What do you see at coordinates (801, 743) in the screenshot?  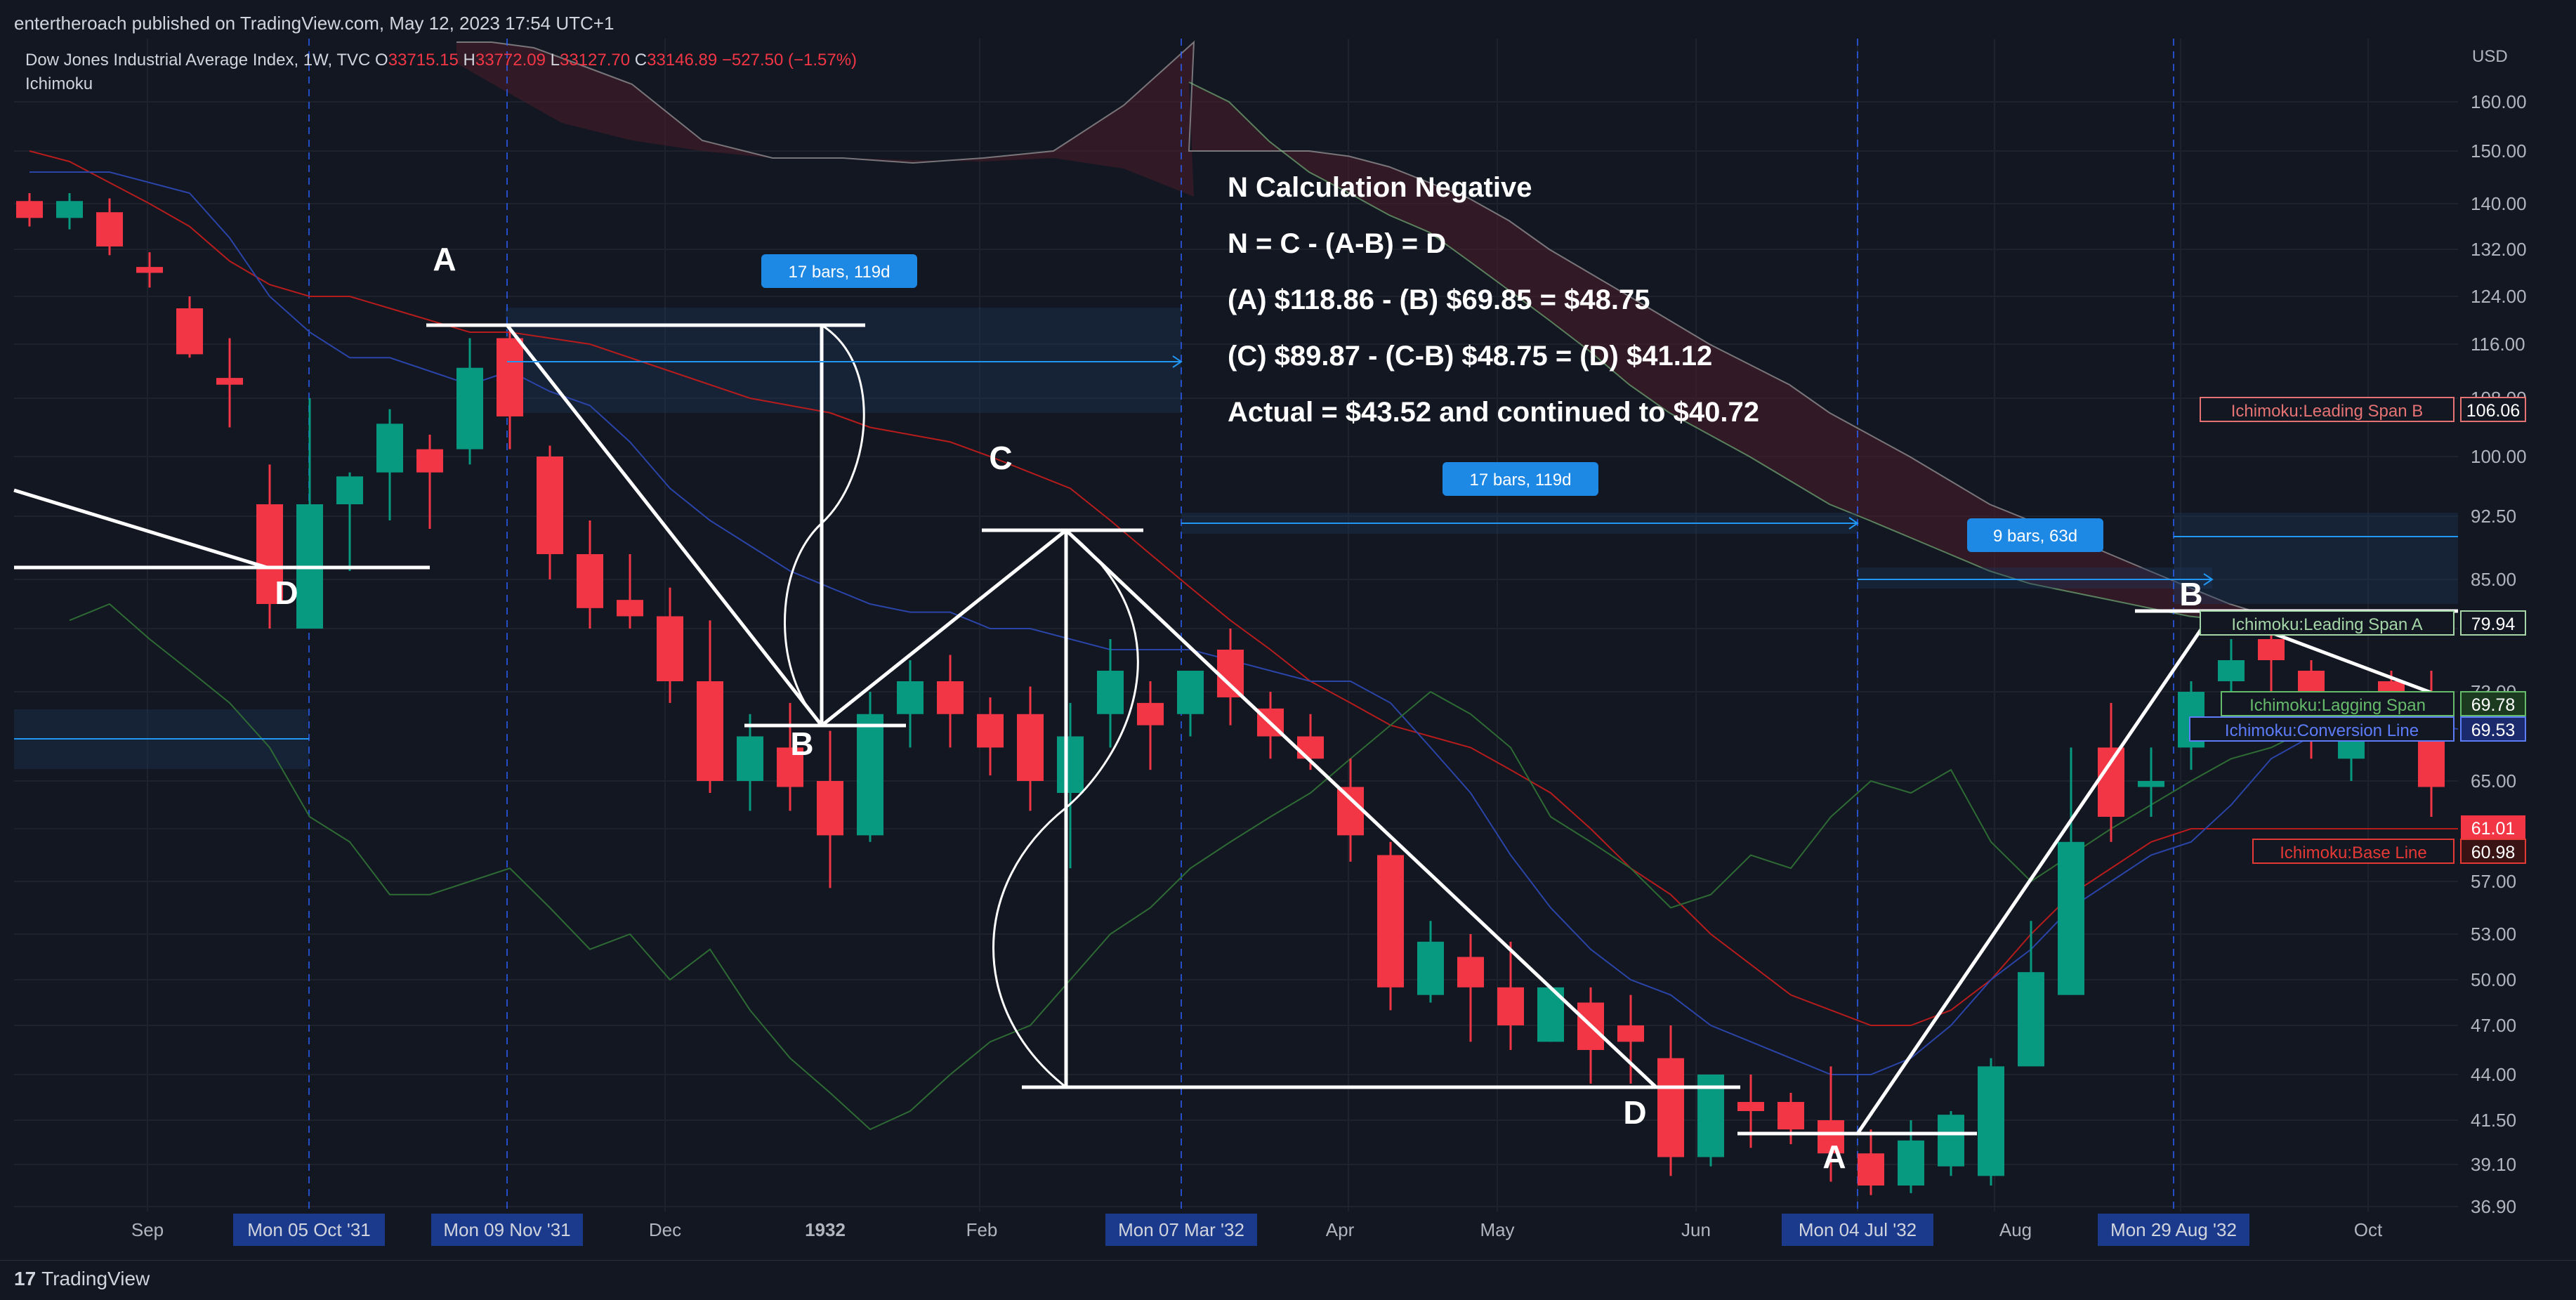 I see `pattern-label-b: B` at bounding box center [801, 743].